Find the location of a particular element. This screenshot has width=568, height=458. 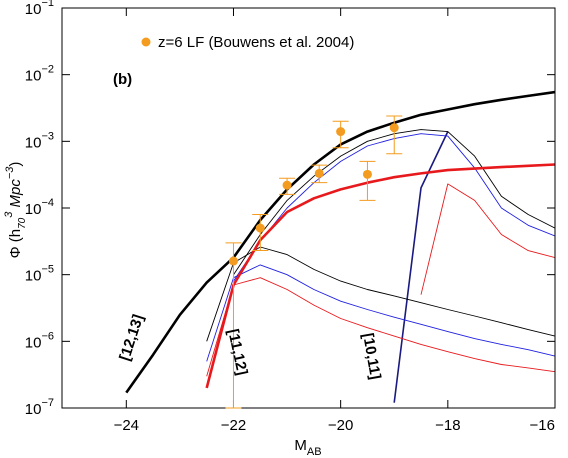

legend-label: z=6 LF (Bouwens et al. 2004) is located at coordinates (256, 42).